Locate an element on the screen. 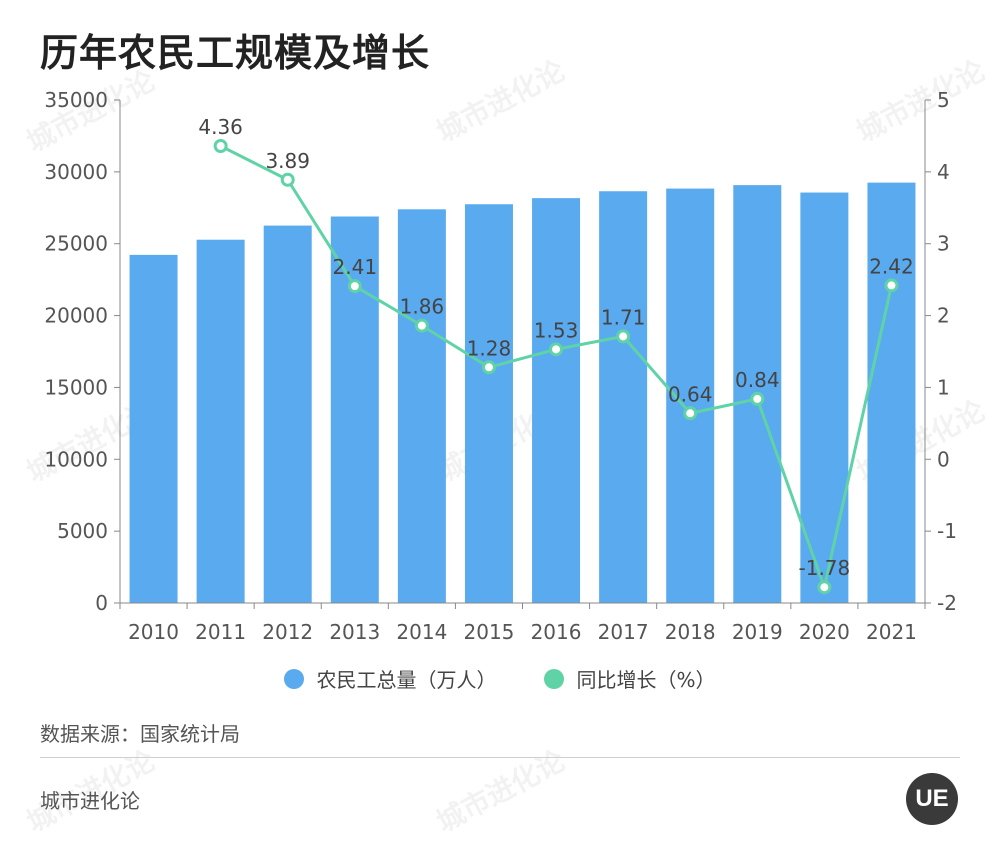 This screenshot has width=1000, height=850. growth-point-2011 is located at coordinates (220, 145).